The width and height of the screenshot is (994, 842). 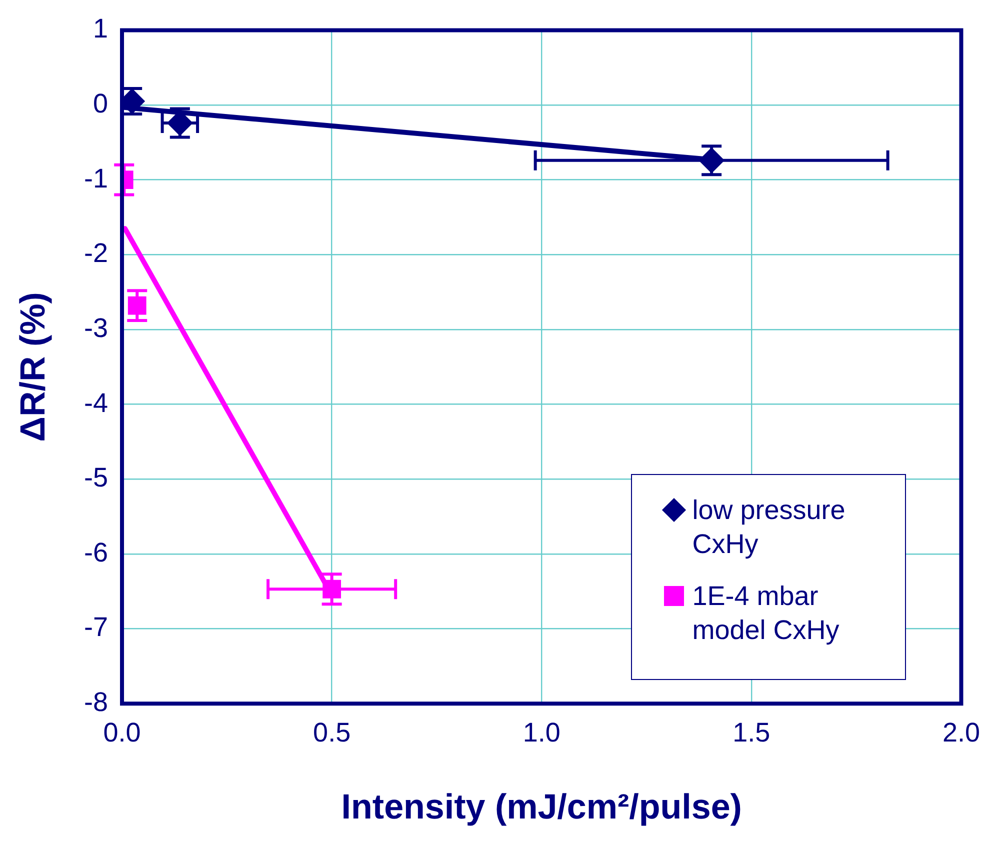 What do you see at coordinates (769, 527) in the screenshot?
I see `legend-label: low pressure CxHy` at bounding box center [769, 527].